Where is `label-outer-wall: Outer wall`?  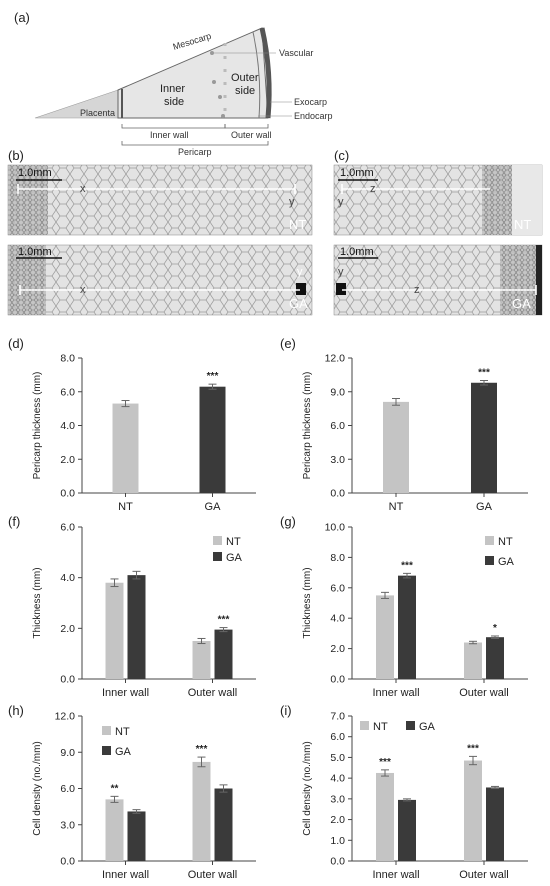 label-outer-wall: Outer wall is located at coordinates (251, 135).